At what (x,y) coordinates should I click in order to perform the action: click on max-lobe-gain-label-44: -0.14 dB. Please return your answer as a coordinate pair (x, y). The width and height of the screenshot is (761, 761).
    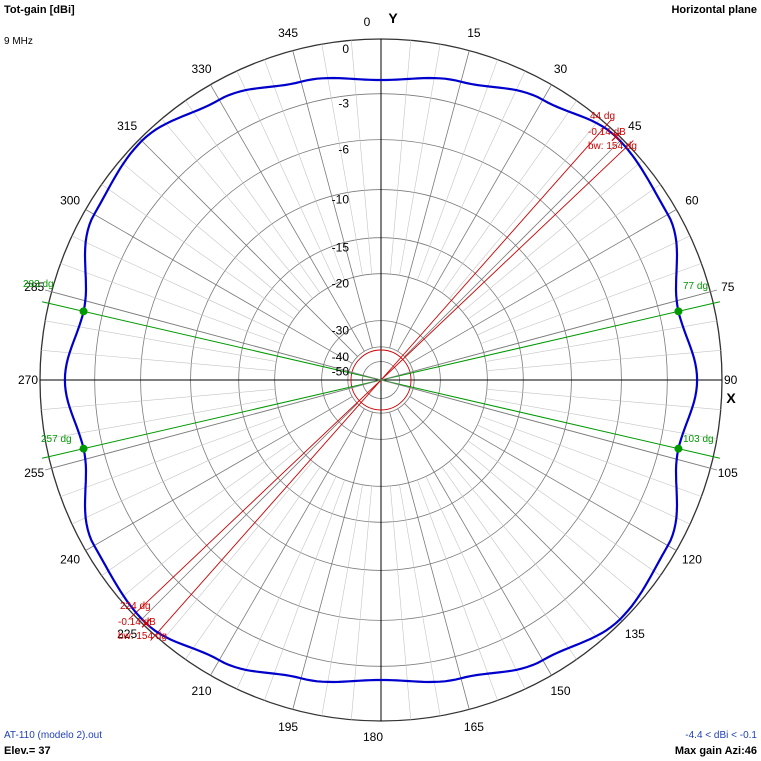
    Looking at the image, I should click on (607, 132).